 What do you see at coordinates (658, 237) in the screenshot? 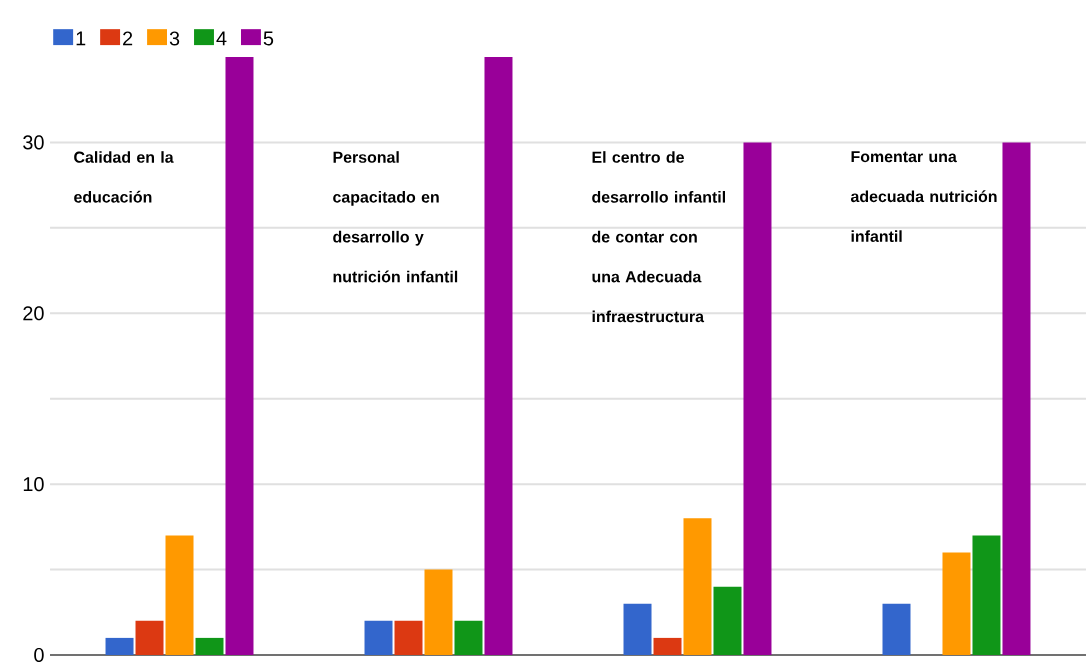
I see `category-label: El centro de desarrollo infantil de contar con una Adecuada infraestructura` at bounding box center [658, 237].